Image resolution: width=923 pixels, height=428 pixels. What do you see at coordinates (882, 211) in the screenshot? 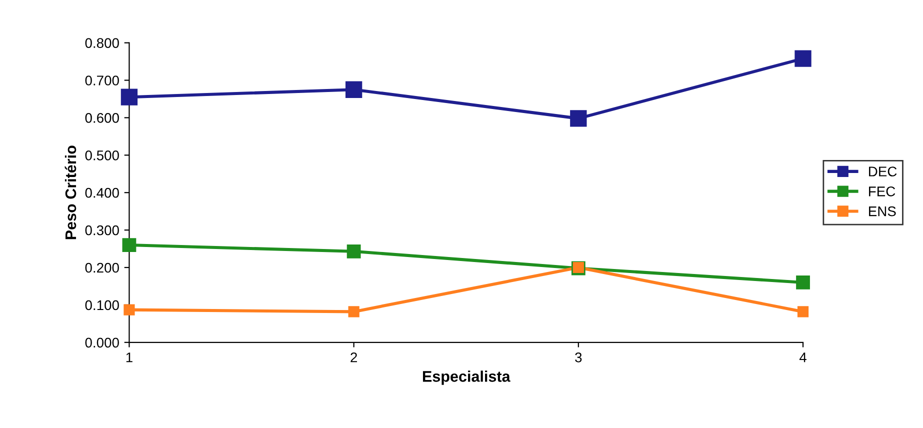
I see `legend-label: ENS` at bounding box center [882, 211].